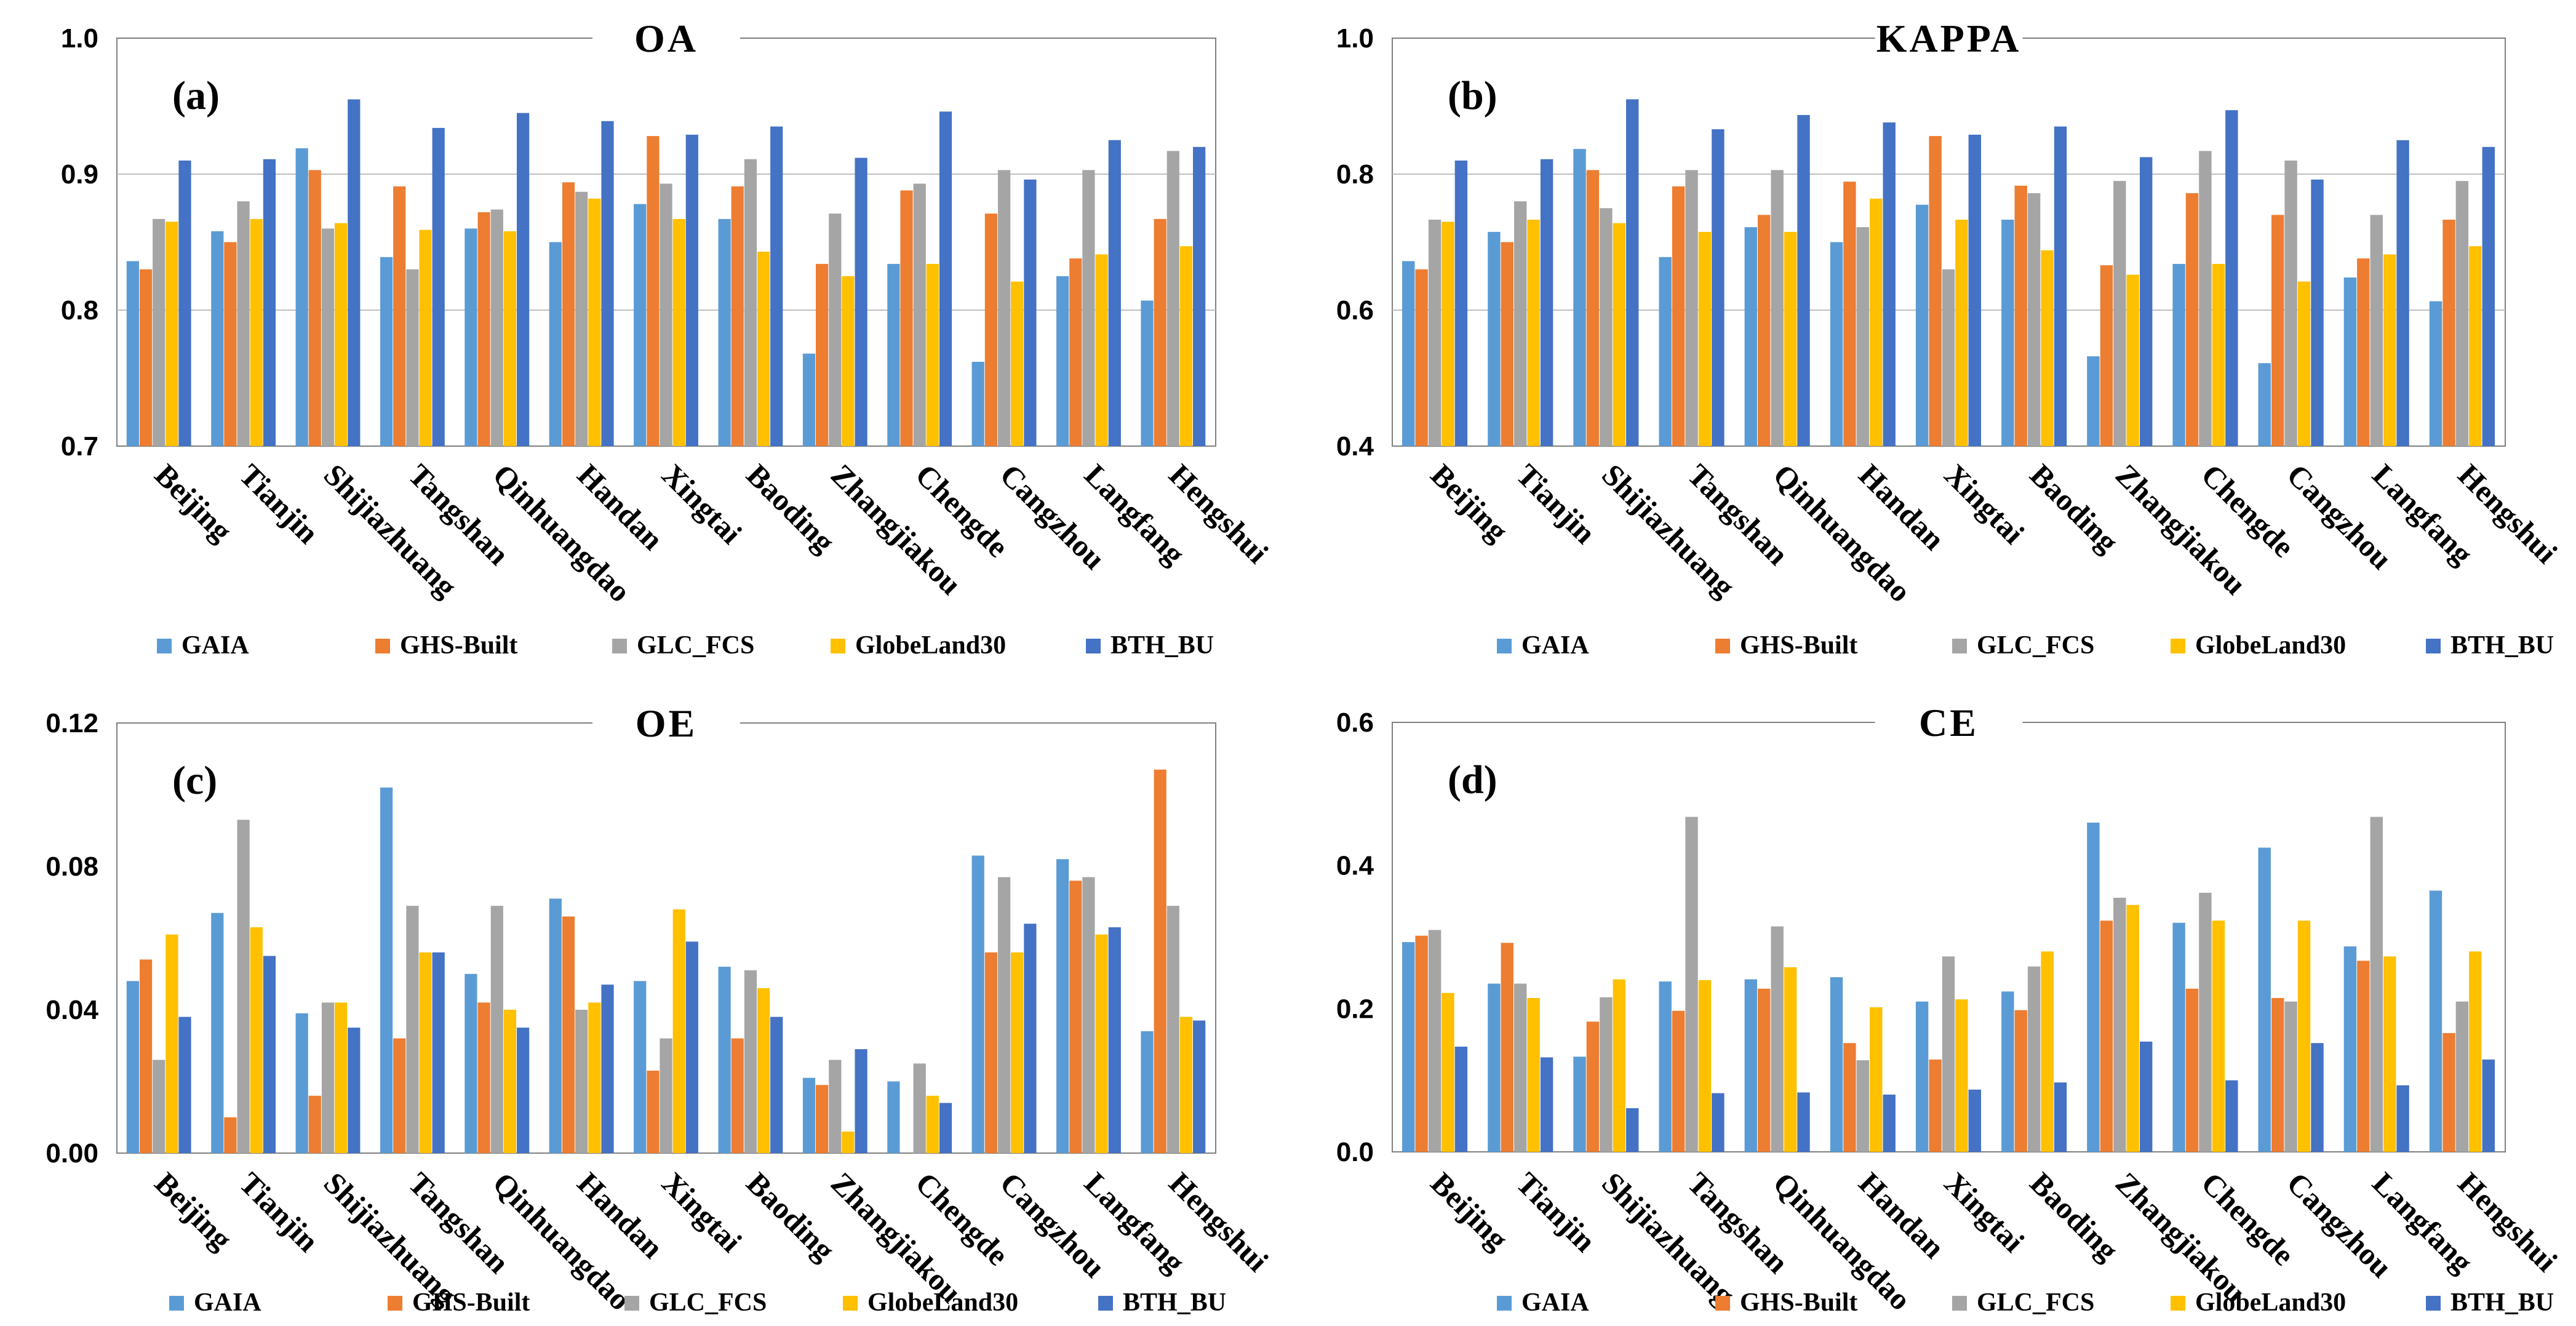 Image resolution: width=2576 pixels, height=1326 pixels. What do you see at coordinates (1619, 1065) in the screenshot?
I see `bar-globeland30-shijiazhuang` at bounding box center [1619, 1065].